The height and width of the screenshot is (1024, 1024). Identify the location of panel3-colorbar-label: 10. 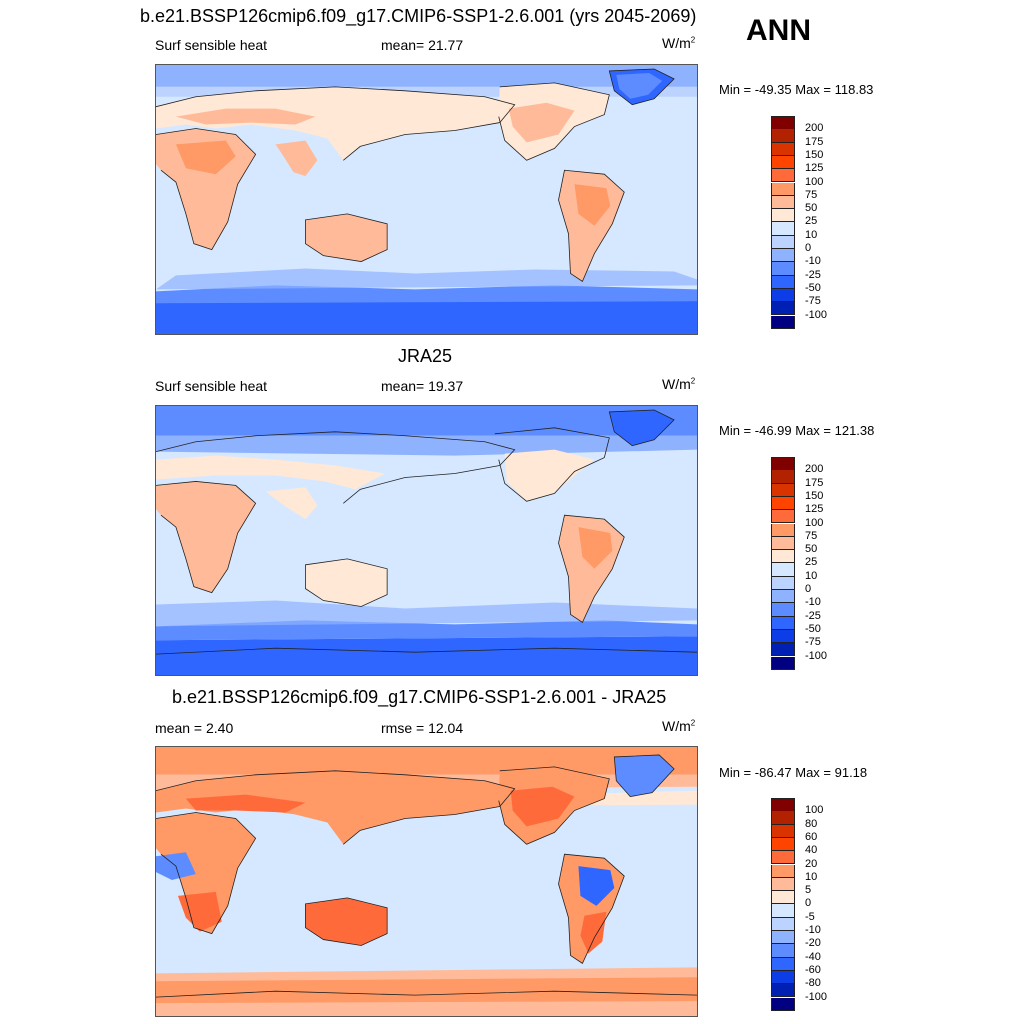
(811, 876).